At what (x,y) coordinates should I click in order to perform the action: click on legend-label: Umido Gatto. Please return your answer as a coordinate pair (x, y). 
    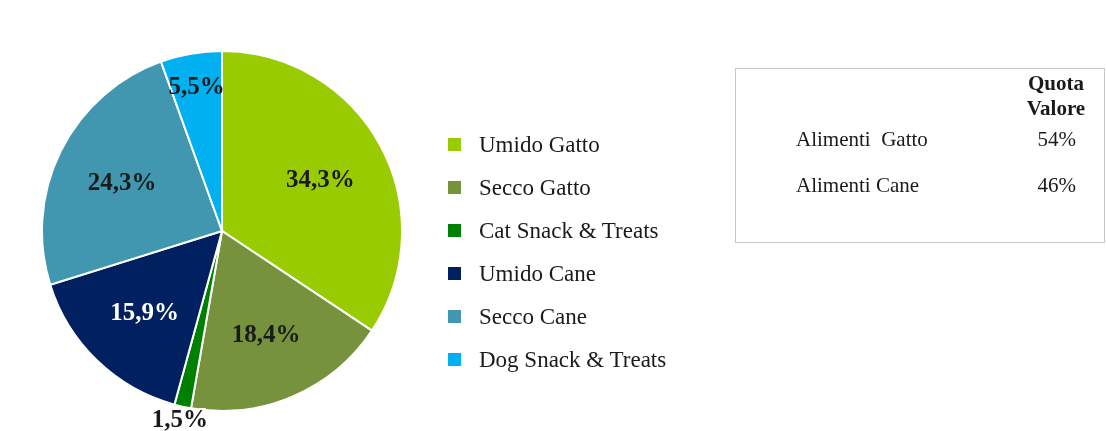
    Looking at the image, I should click on (539, 144).